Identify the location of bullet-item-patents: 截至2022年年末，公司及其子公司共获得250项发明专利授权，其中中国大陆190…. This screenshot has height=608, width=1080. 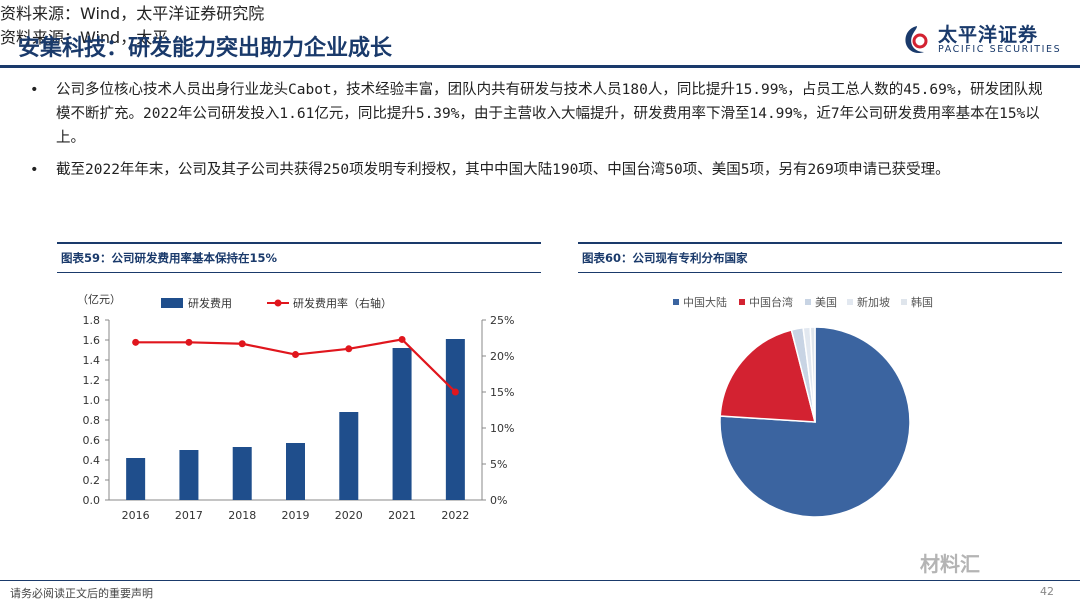
(540, 170).